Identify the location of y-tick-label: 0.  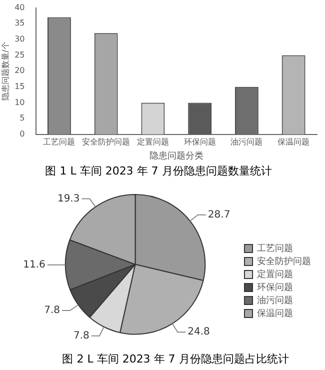
(22, 133).